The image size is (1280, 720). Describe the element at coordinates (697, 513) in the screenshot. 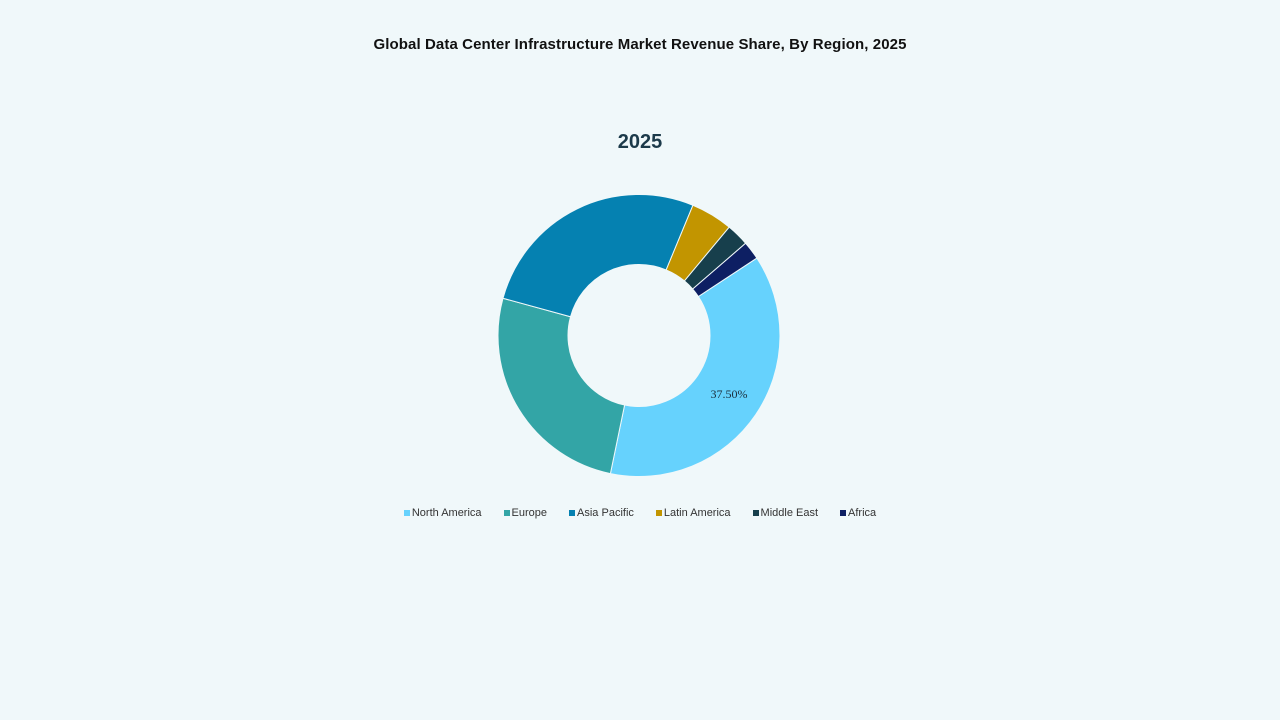

I see `legend-label: Latin America` at that location.